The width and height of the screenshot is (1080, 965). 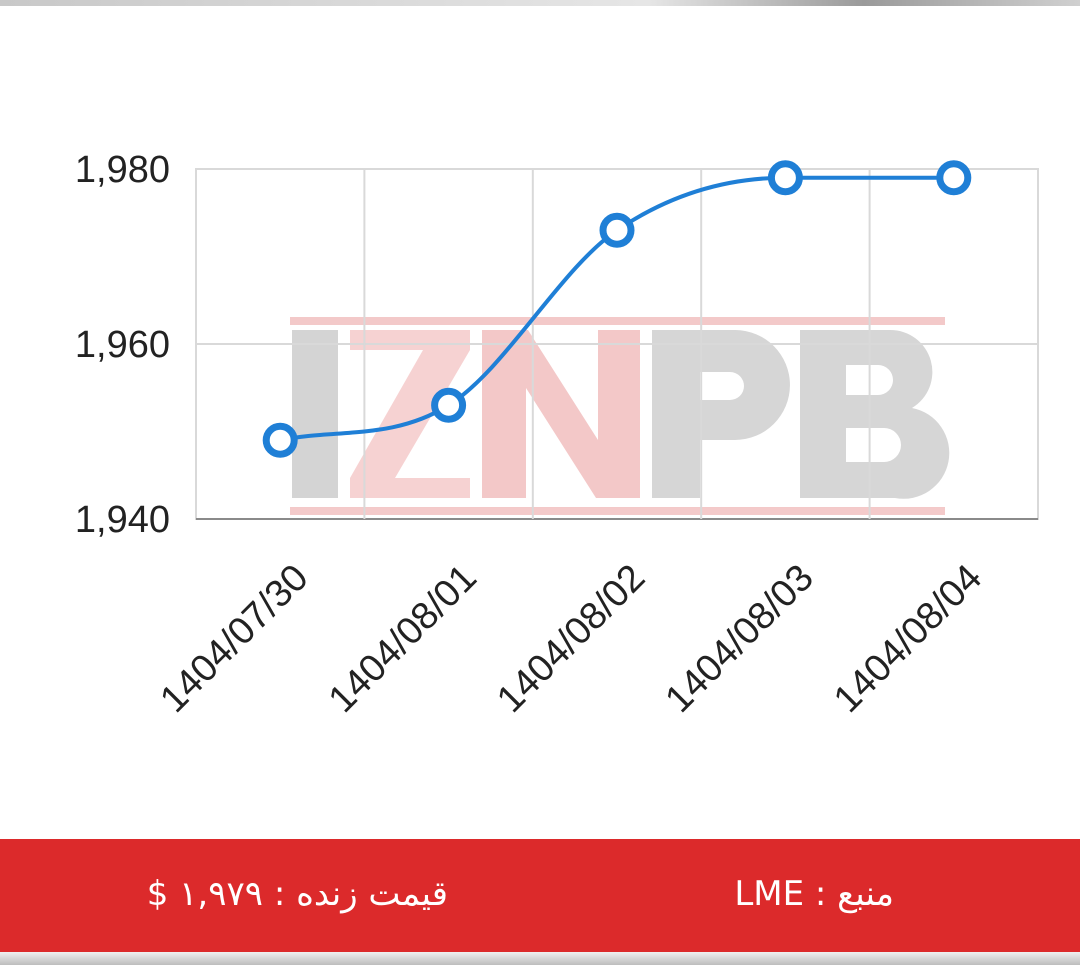 I want to click on bottom-edge-strip, so click(x=540, y=958).